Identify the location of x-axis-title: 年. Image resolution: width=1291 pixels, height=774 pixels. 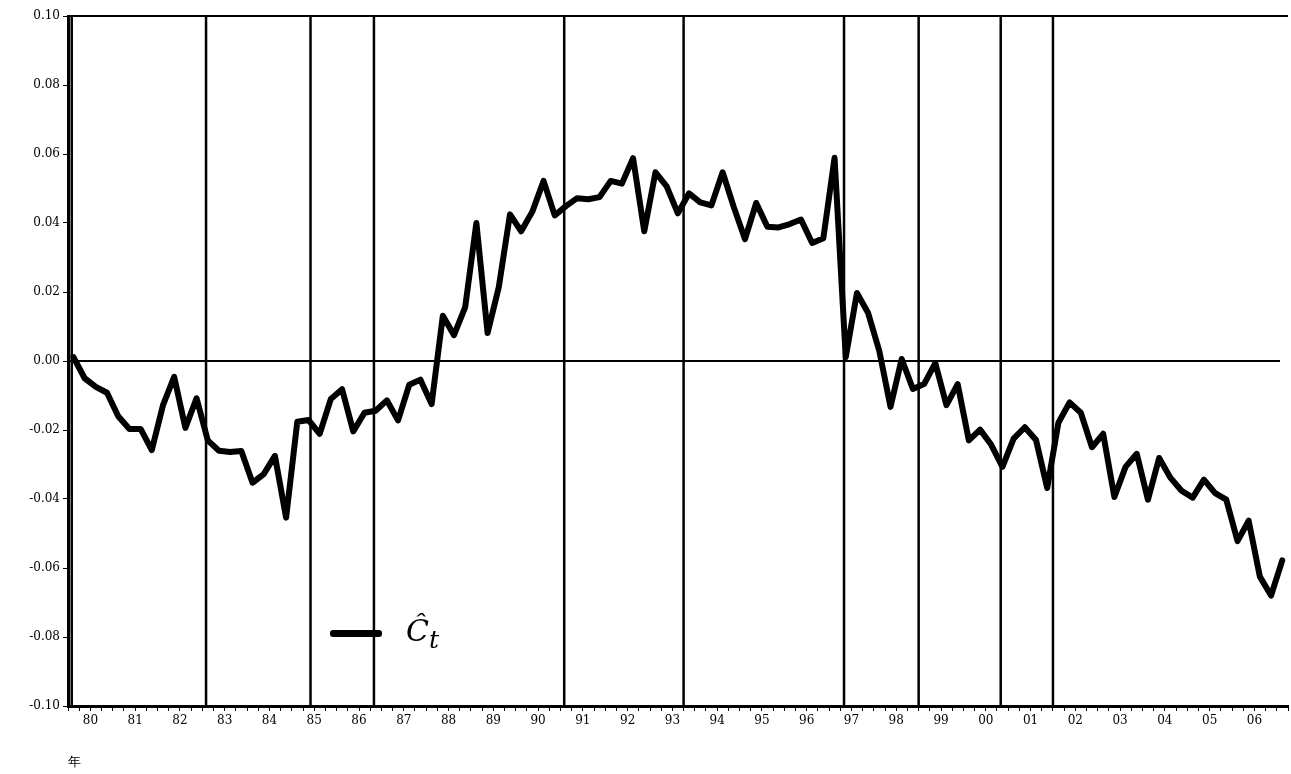
(74, 761).